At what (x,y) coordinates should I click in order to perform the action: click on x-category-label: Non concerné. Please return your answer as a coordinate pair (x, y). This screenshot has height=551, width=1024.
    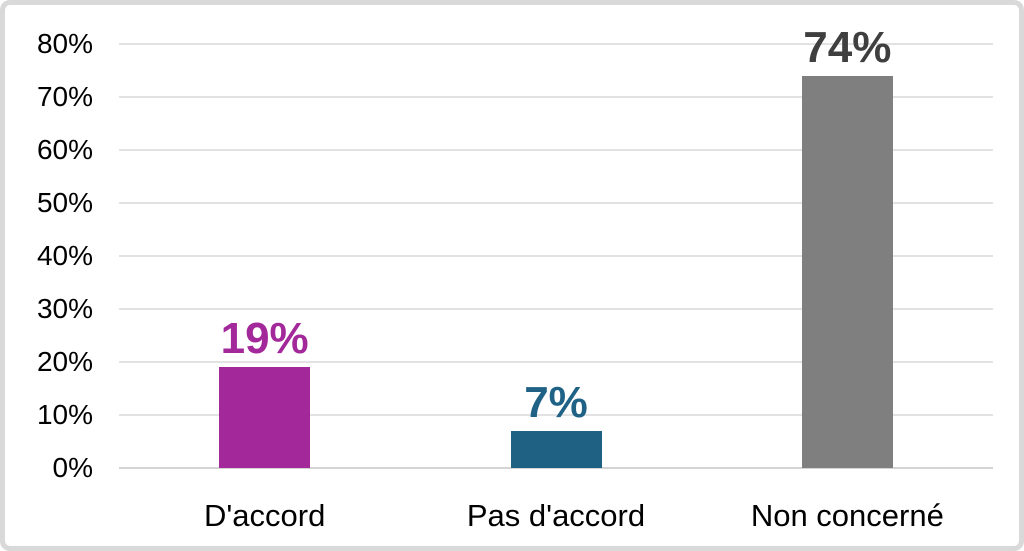
    Looking at the image, I should click on (847, 515).